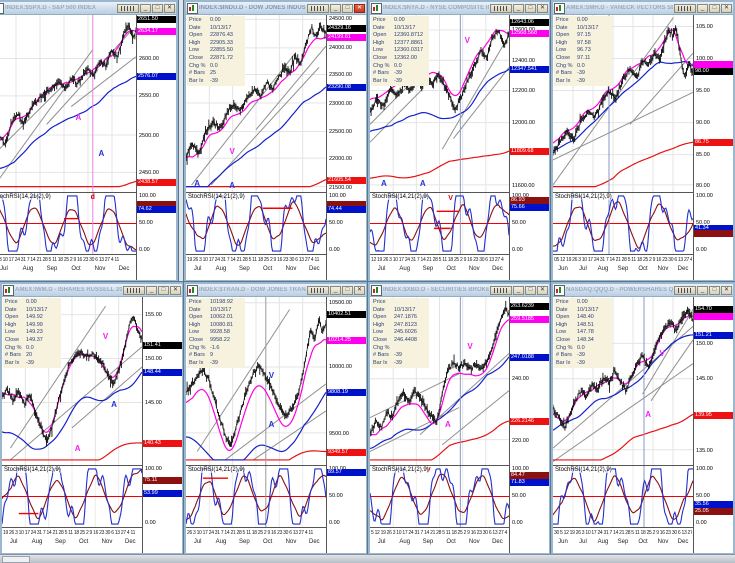  I want to click on info-value: 97.58, so click(584, 42).